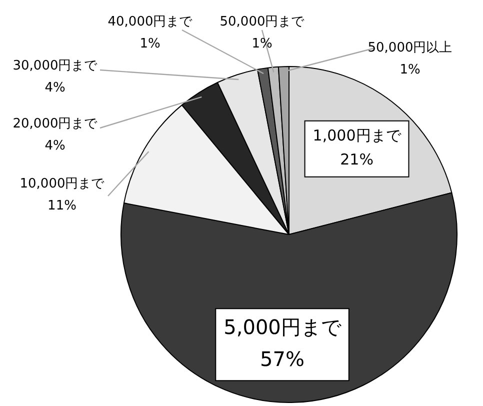 This screenshot has height=406, width=483. What do you see at coordinates (62, 206) in the screenshot?
I see `data-label: 11%` at bounding box center [62, 206].